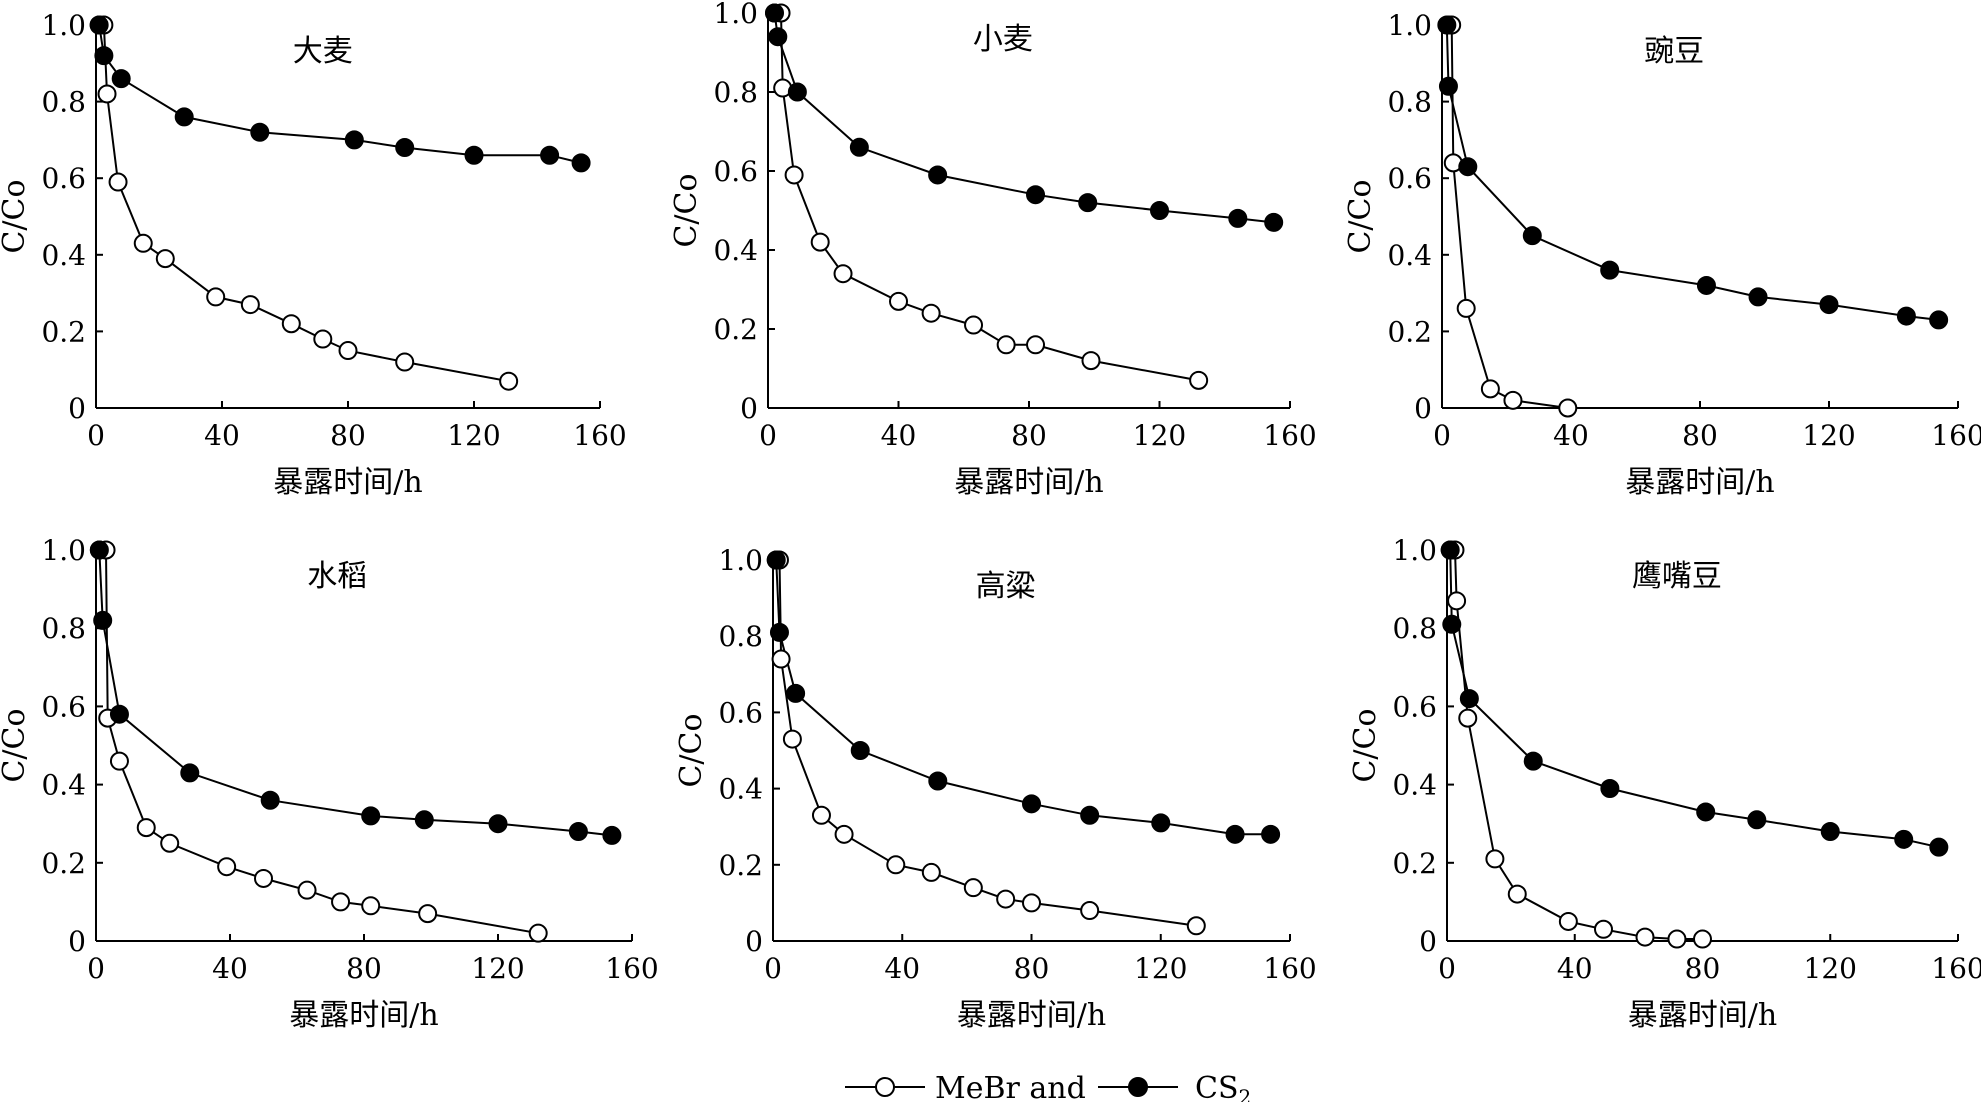  What do you see at coordinates (1048, 1086) in the screenshot?
I see `legend: MeBr and CS2` at bounding box center [1048, 1086].